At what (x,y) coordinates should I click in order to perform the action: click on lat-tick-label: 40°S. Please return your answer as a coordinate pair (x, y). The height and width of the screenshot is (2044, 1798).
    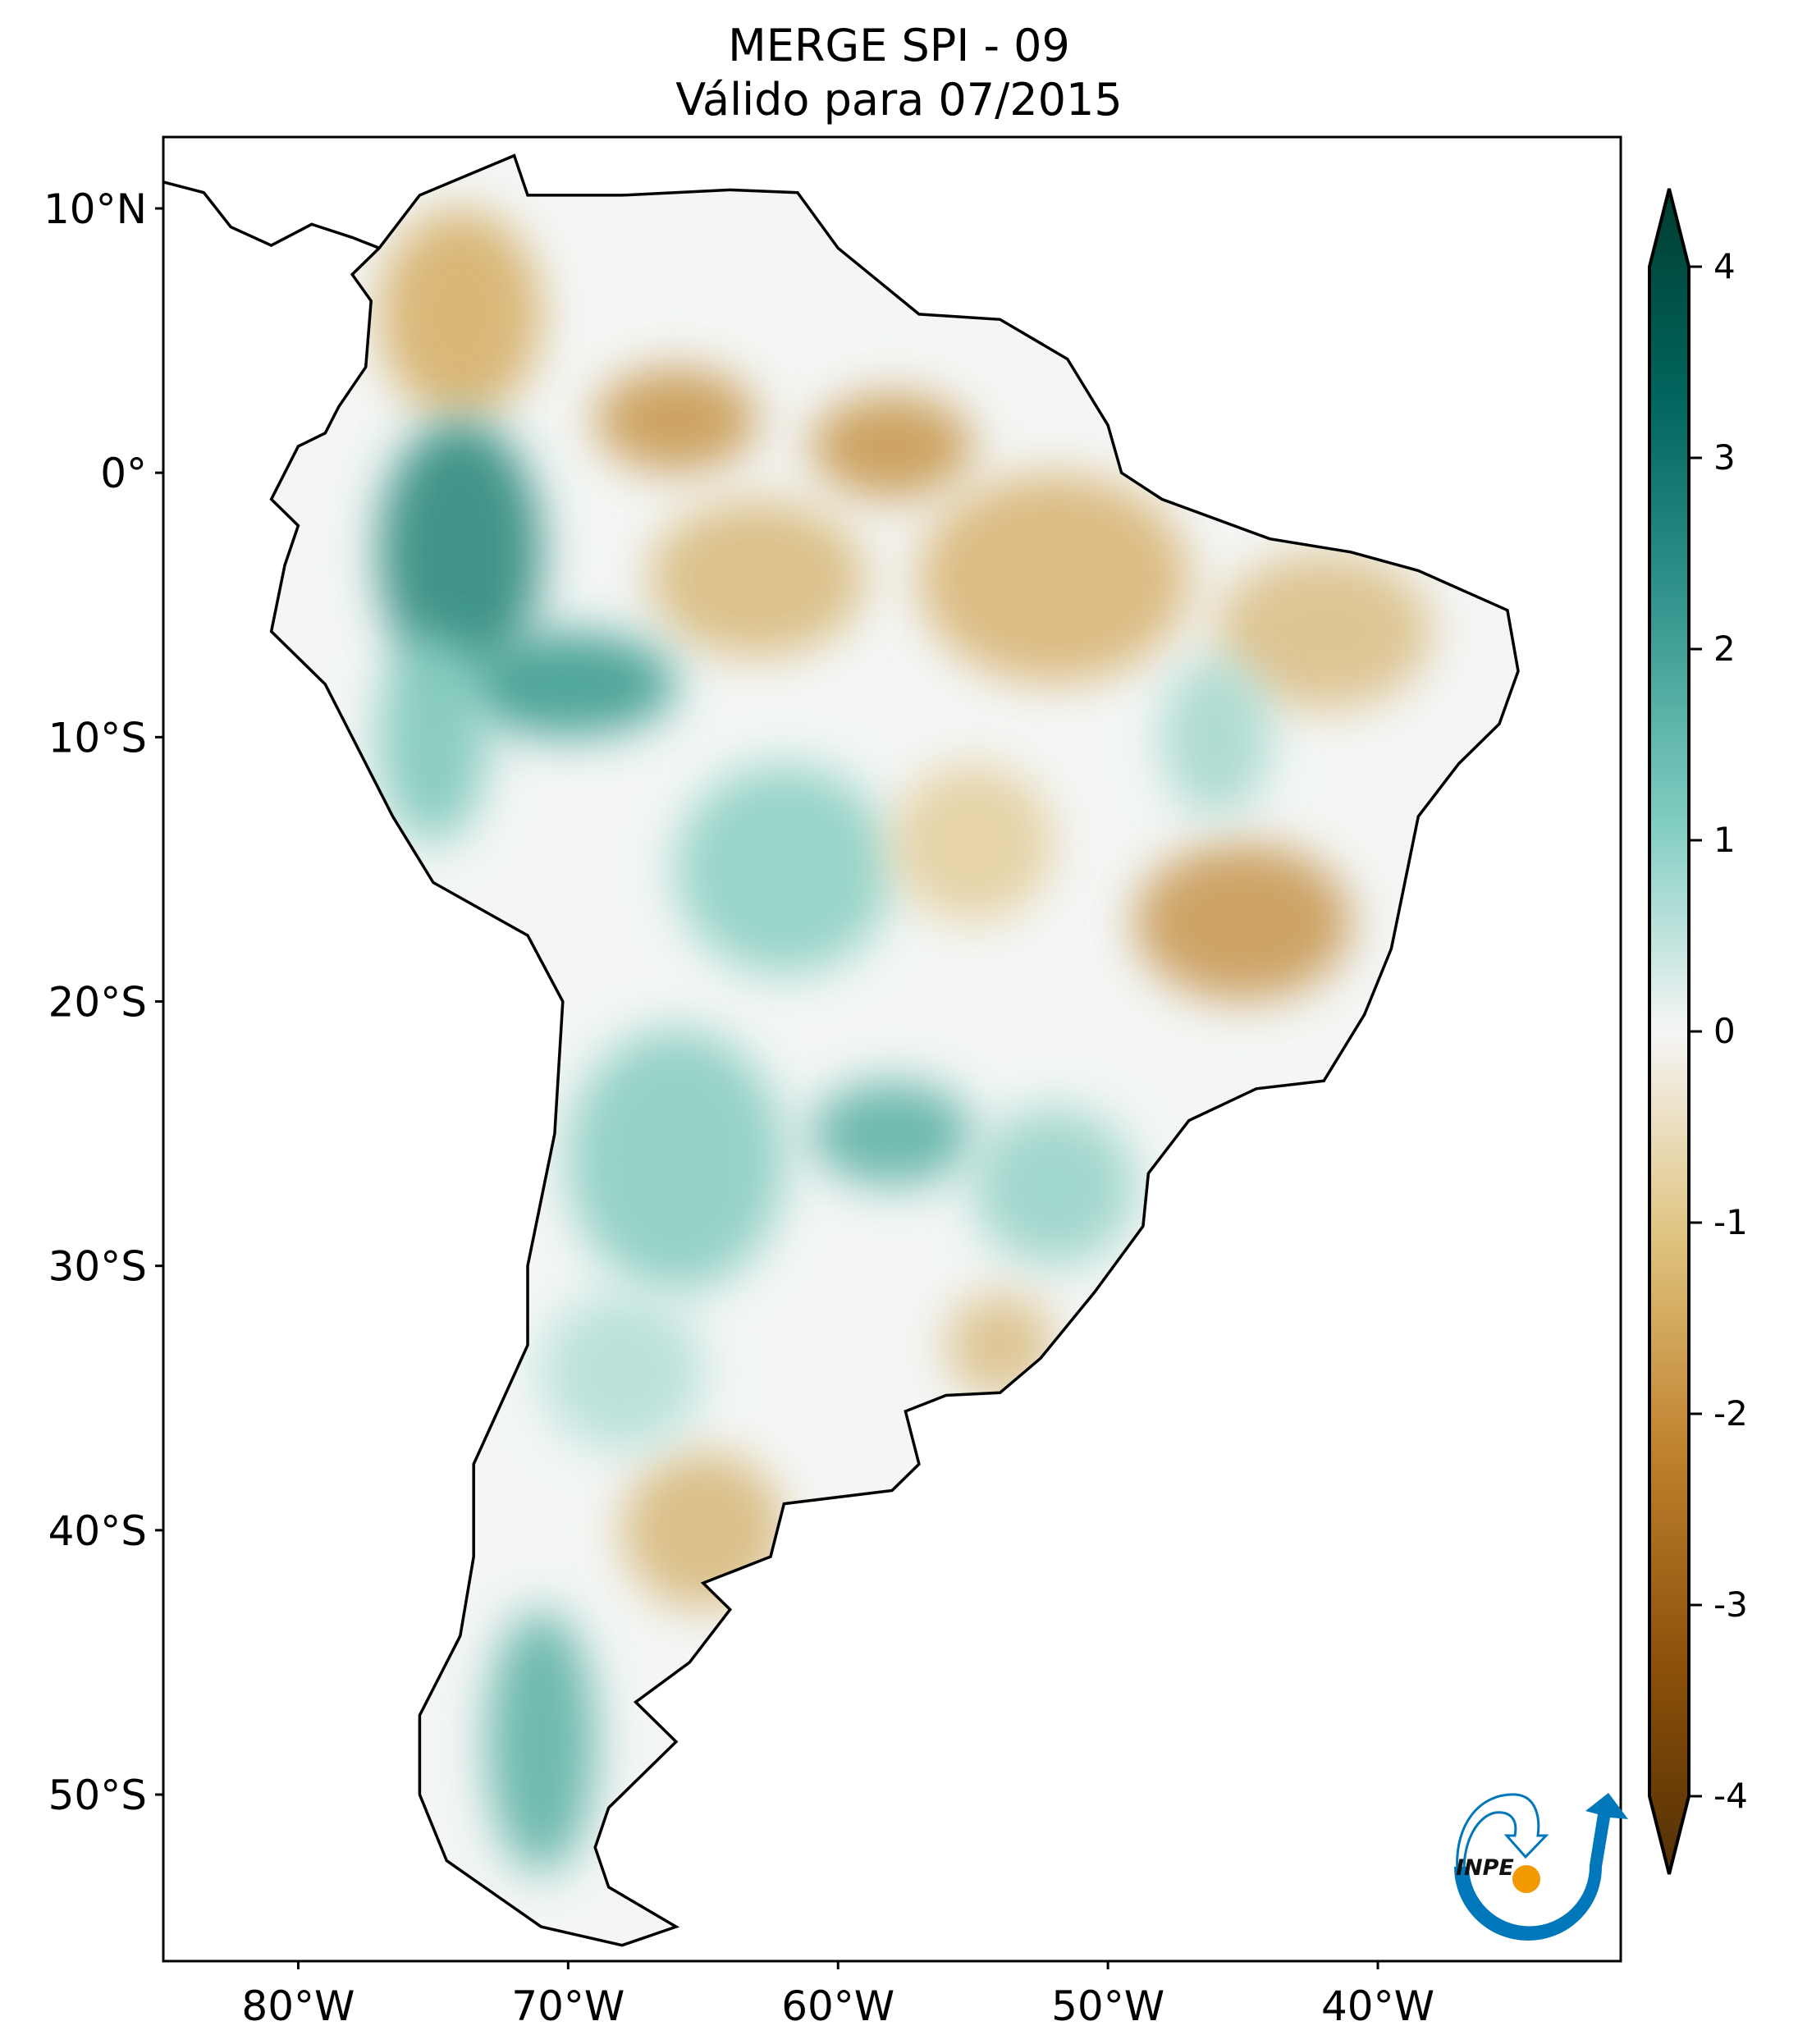
    Looking at the image, I should click on (97, 1531).